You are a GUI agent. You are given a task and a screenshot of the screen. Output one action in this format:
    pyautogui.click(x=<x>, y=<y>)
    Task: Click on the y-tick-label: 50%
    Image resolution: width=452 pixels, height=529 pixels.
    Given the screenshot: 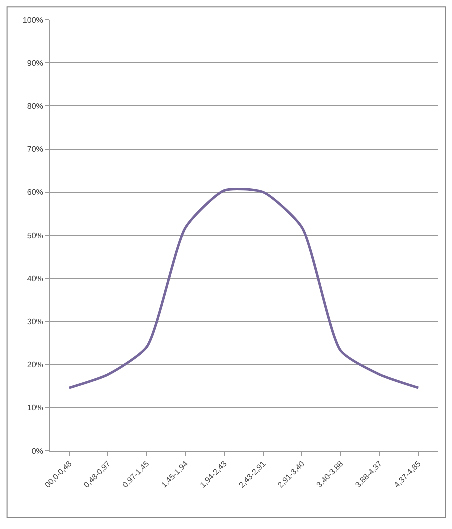 What is the action you would take?
    pyautogui.click(x=35, y=235)
    